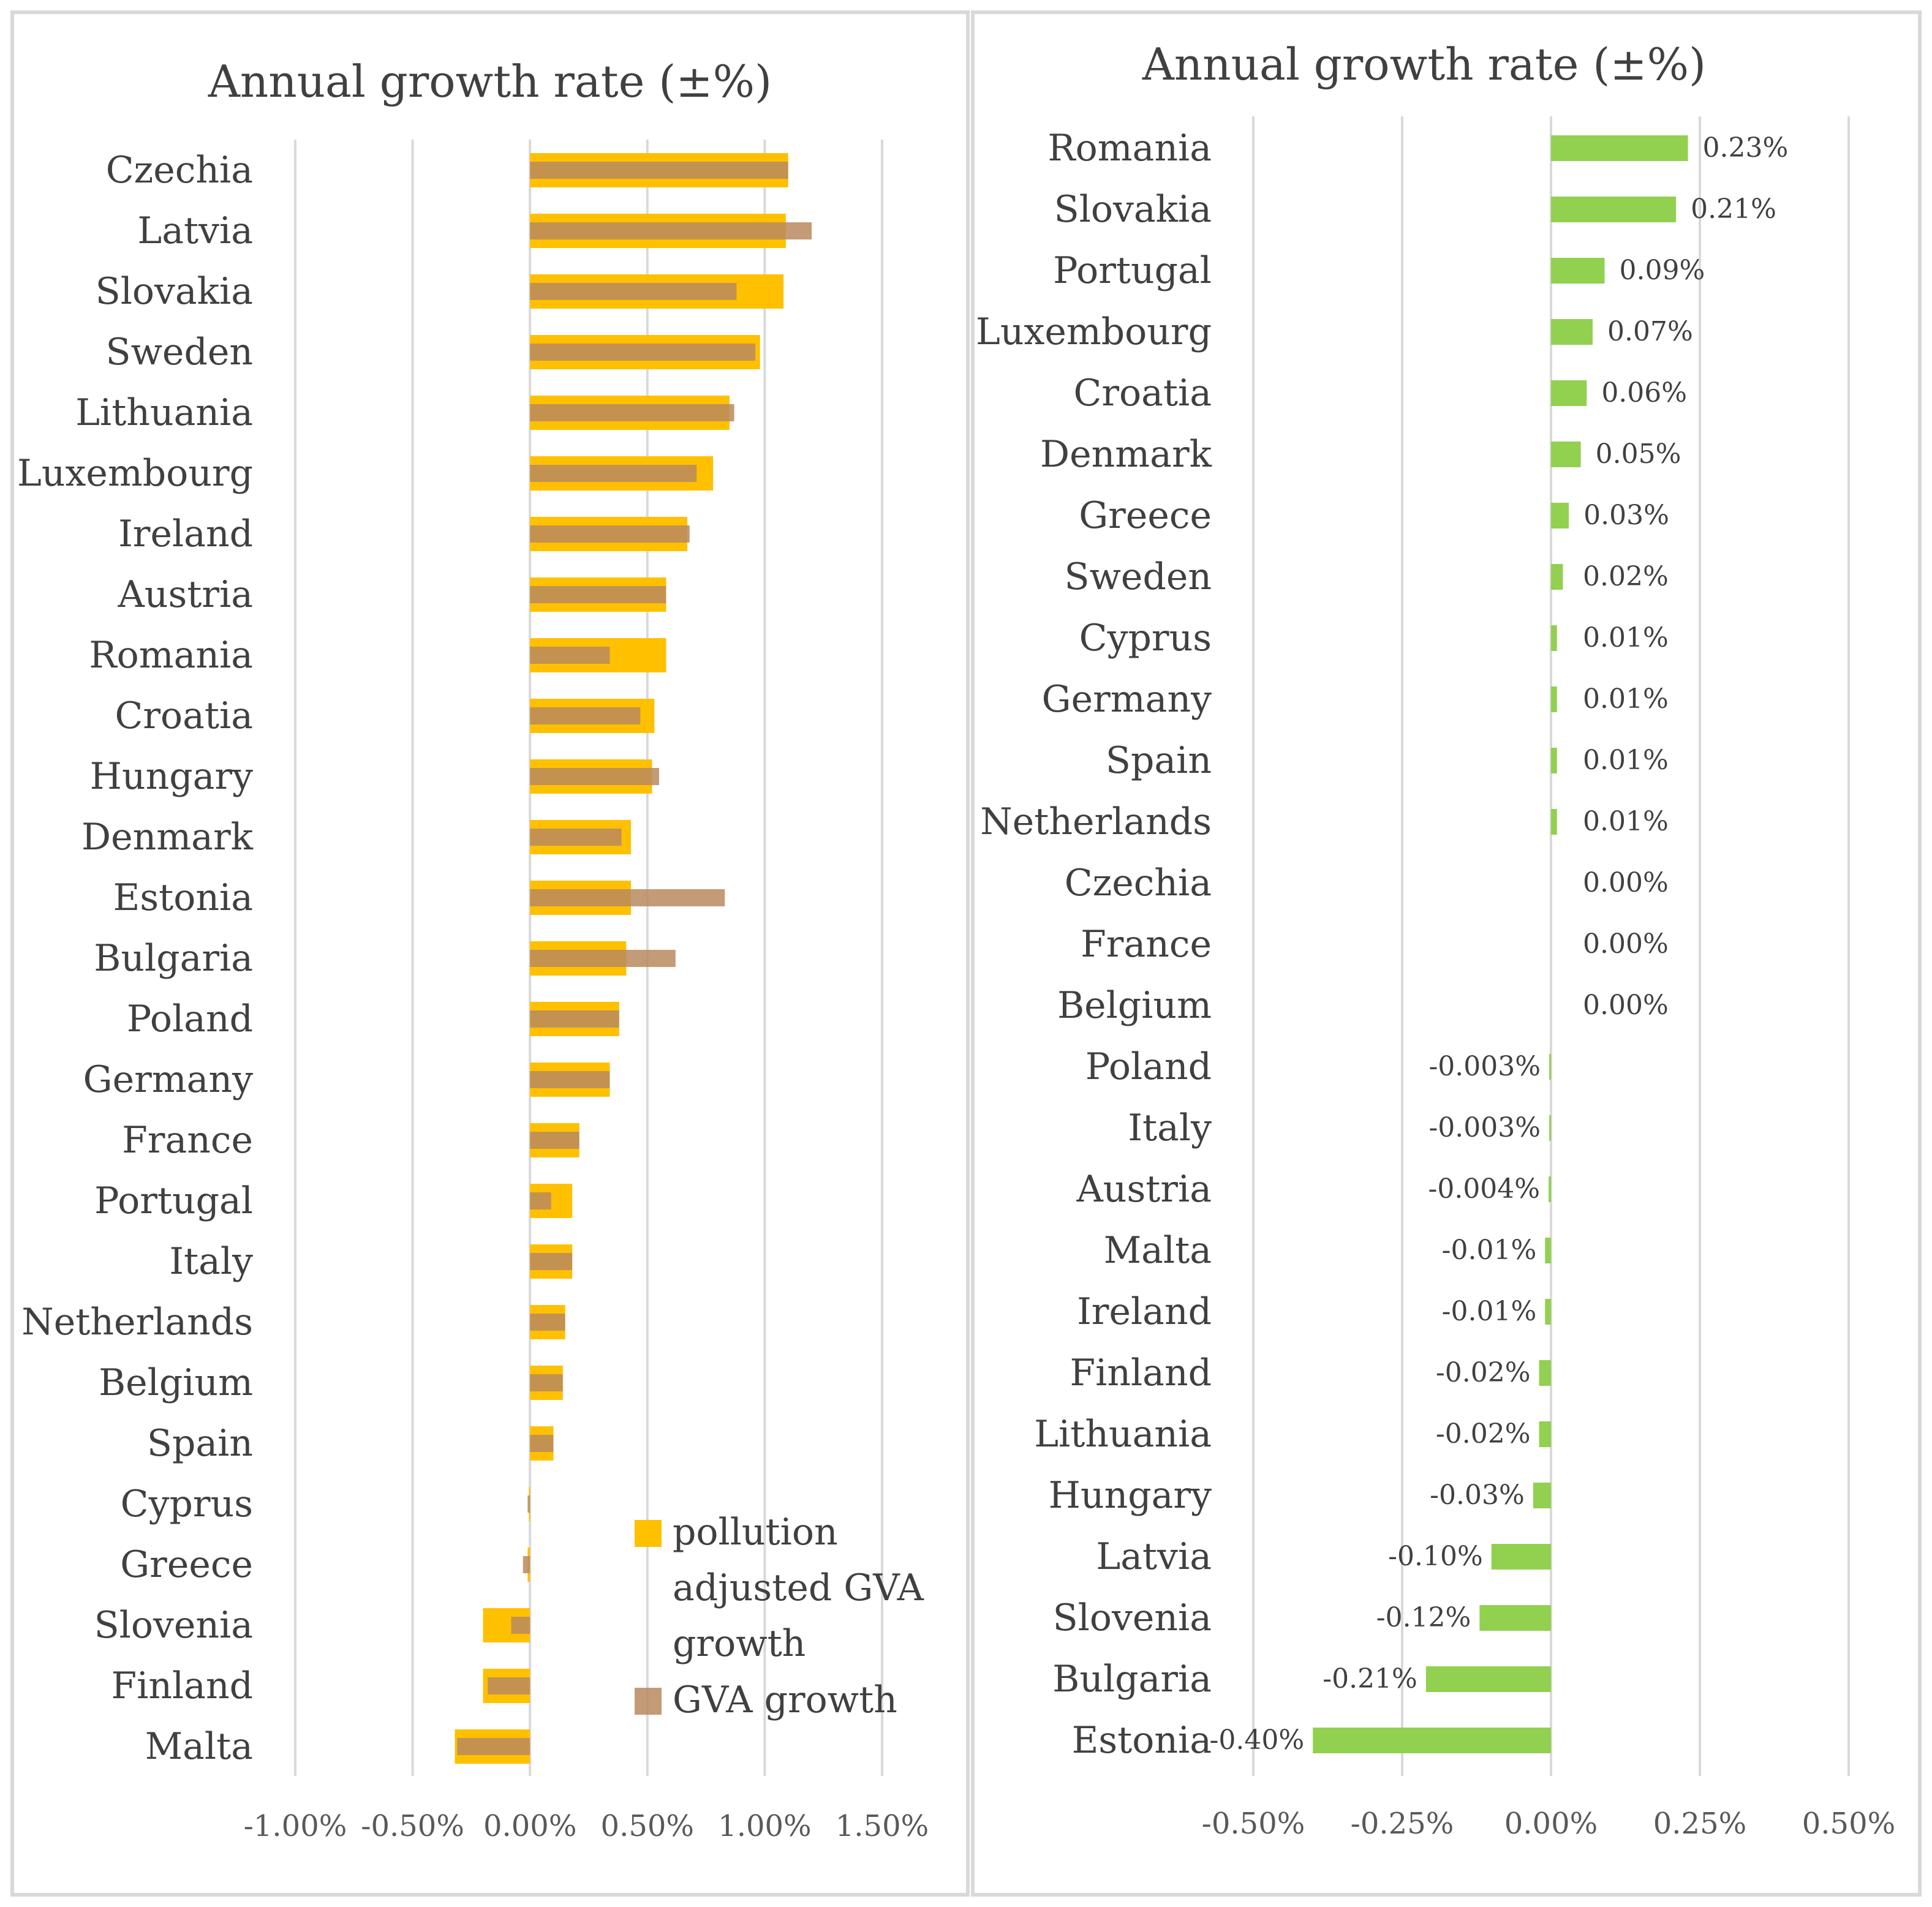 The image size is (1932, 1907). I want to click on right-bar-luxembourg, so click(1572, 332).